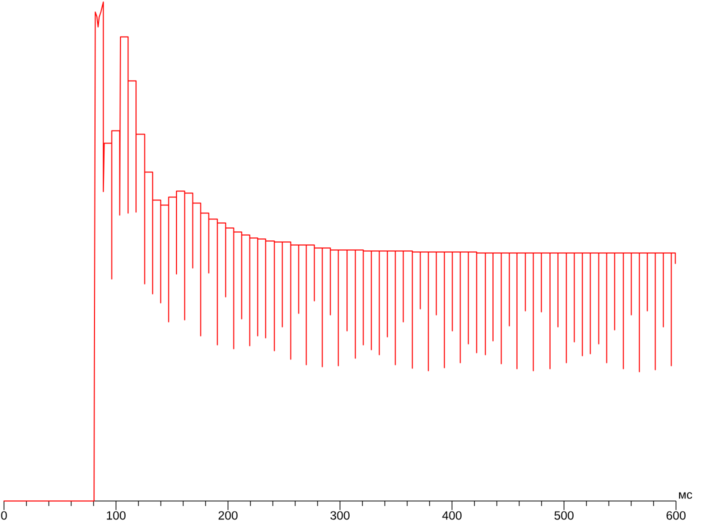 This screenshot has height=530, width=703. What do you see at coordinates (4, 515) in the screenshot?
I see `x-tick-label: 0` at bounding box center [4, 515].